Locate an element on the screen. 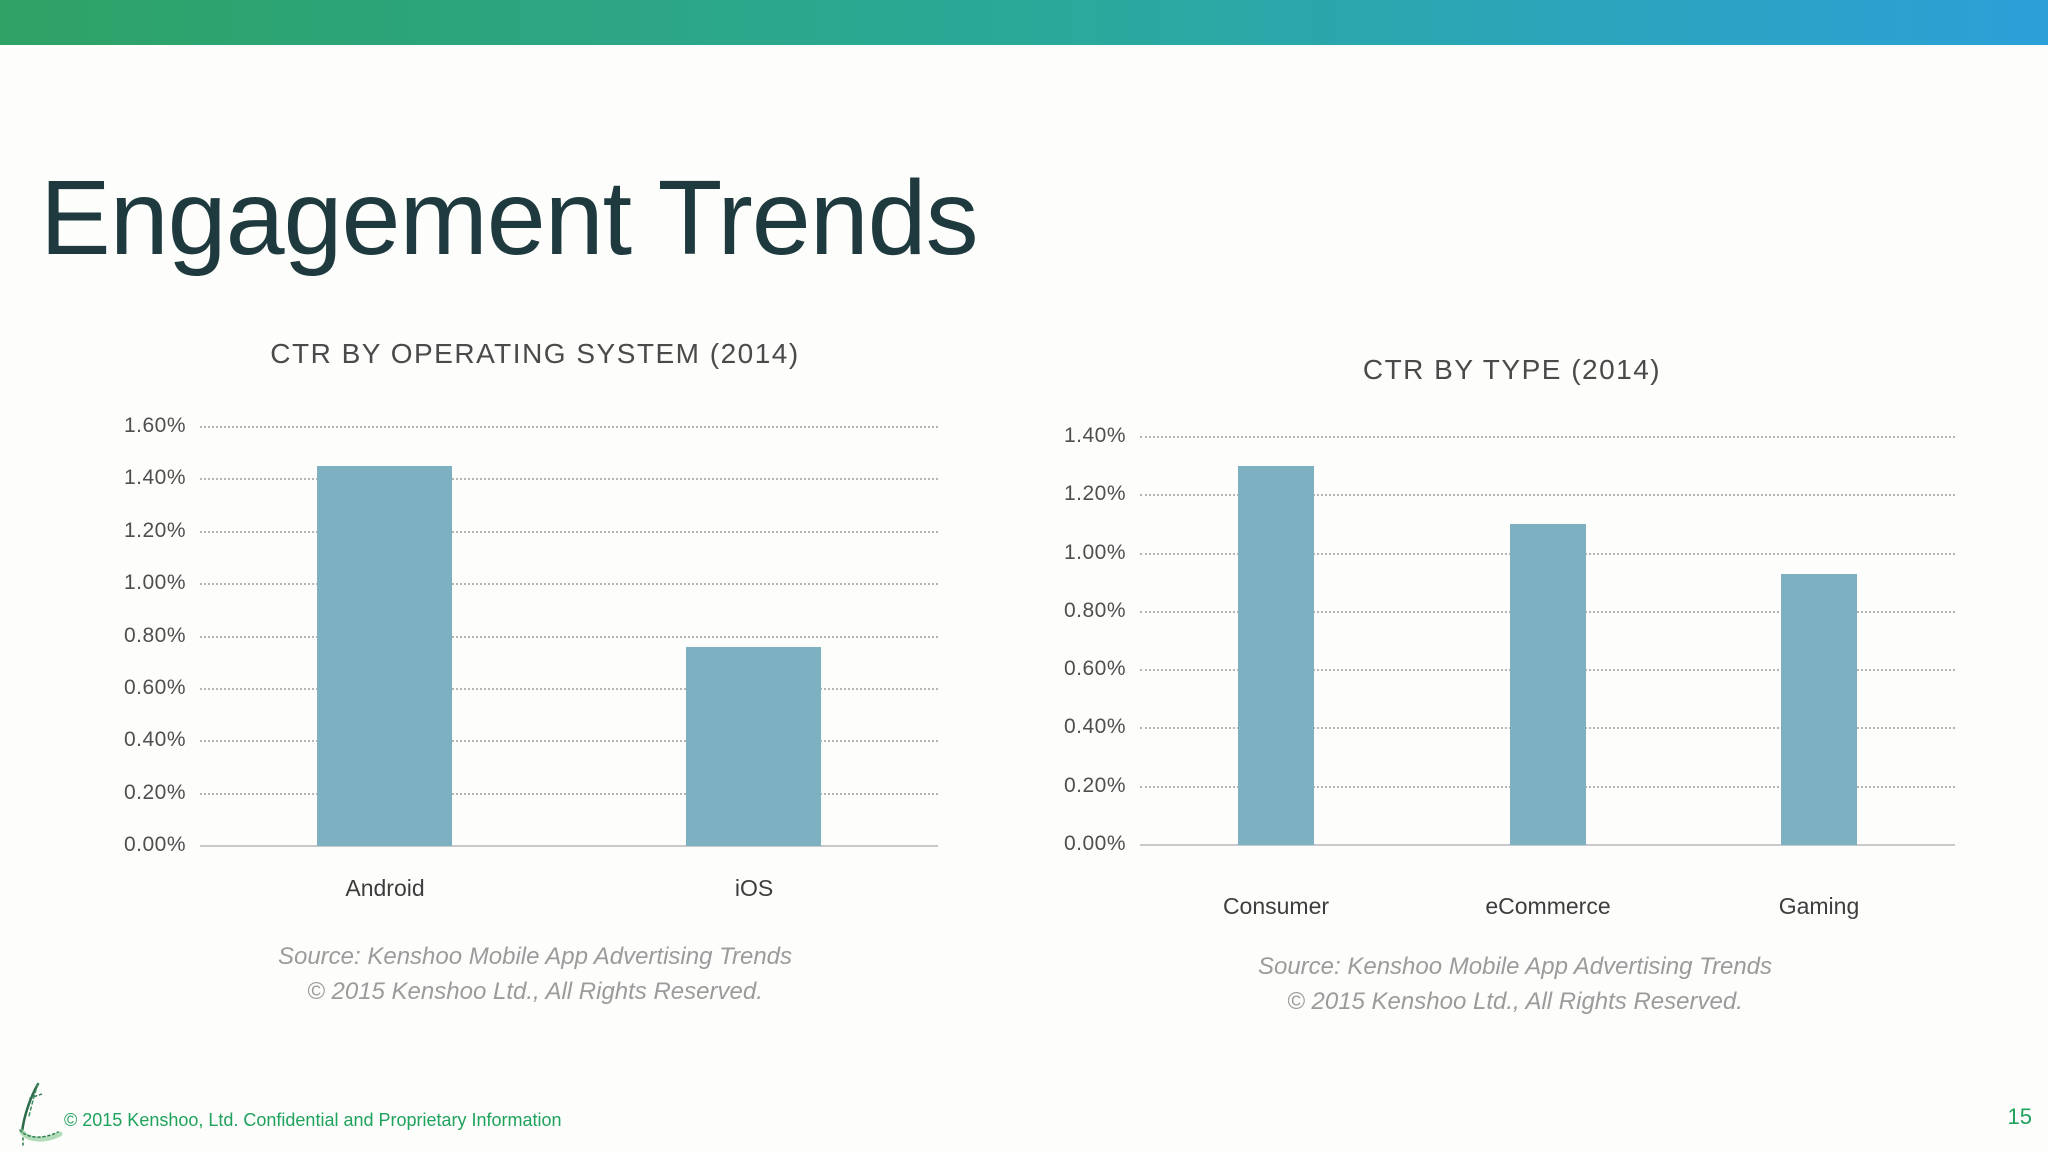 Image resolution: width=2048 pixels, height=1152 pixels. page-title: Engagement Trends is located at coordinates (509, 218).